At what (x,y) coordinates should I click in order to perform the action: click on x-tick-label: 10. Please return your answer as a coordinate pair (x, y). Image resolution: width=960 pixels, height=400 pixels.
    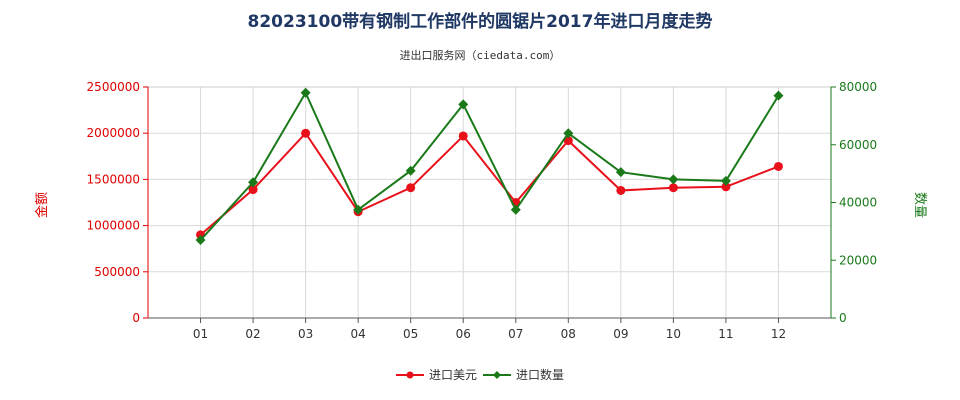
    Looking at the image, I should click on (673, 334).